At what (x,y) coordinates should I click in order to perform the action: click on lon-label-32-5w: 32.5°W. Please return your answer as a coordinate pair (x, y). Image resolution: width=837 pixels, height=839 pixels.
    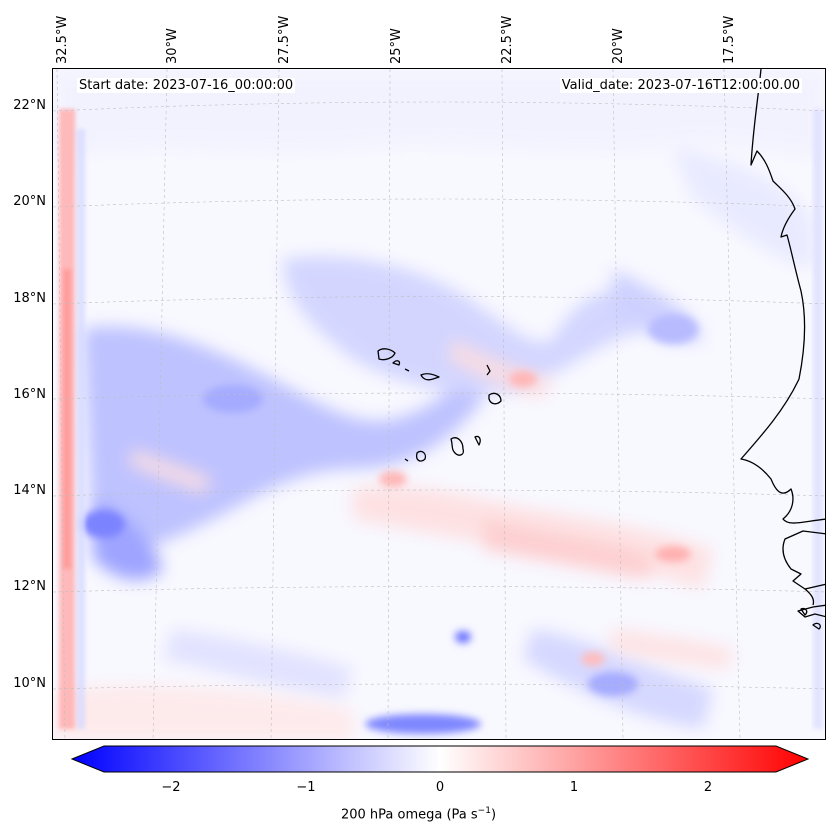
    Looking at the image, I should click on (62, 39).